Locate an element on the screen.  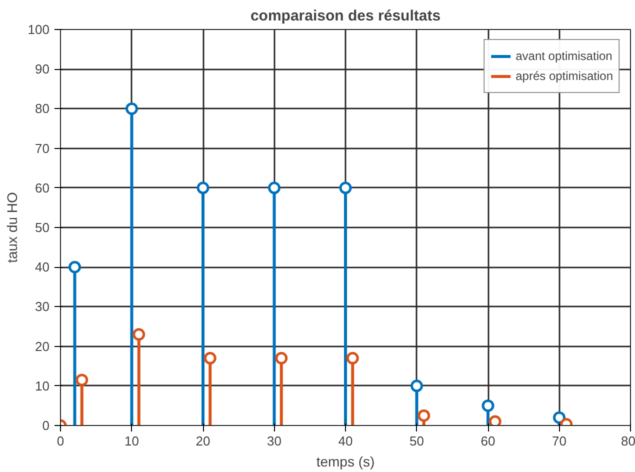
y-tick-label: 10 is located at coordinates (42, 386).